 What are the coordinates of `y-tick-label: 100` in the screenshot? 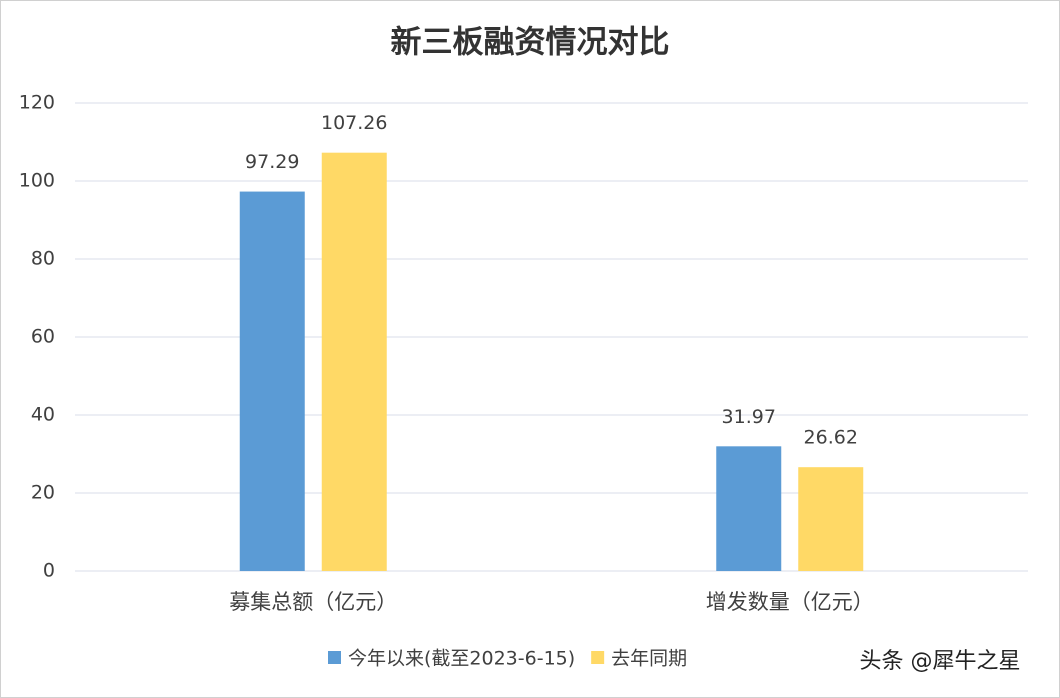 It's located at (37, 181).